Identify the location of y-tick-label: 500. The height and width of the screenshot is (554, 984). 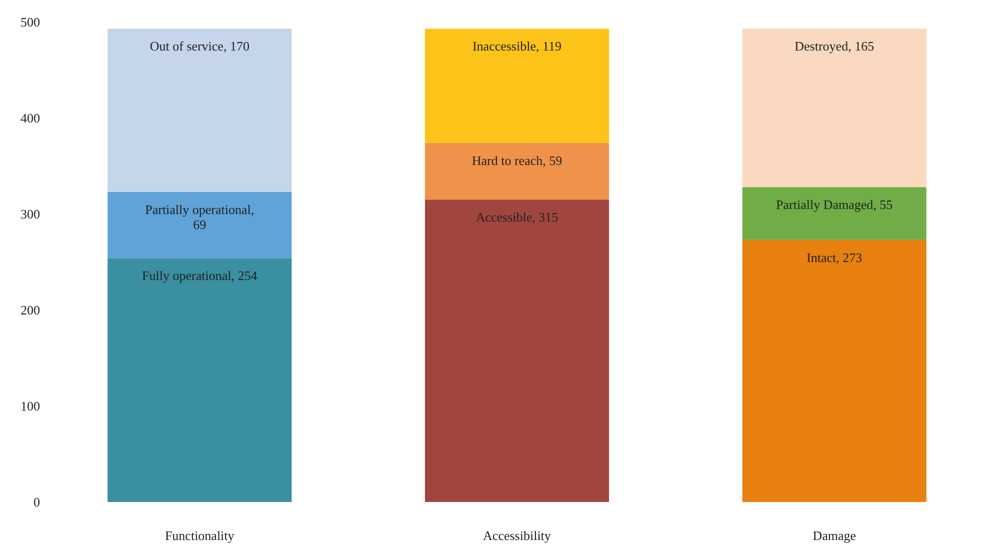
(30, 22).